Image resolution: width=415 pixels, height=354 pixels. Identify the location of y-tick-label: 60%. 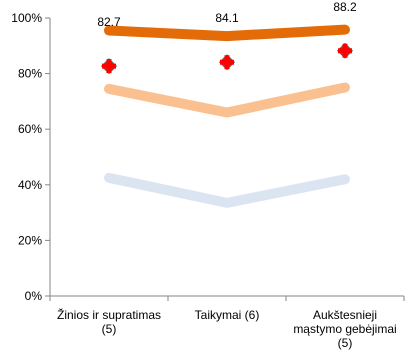
(30, 129).